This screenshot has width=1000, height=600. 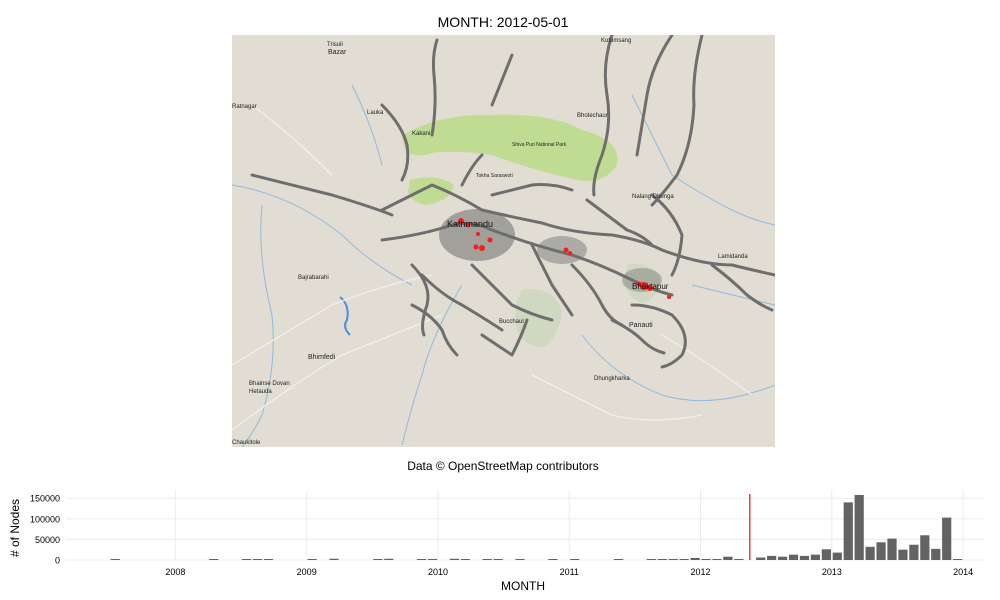 What do you see at coordinates (15, 528) in the screenshot?
I see `y-axis-label: # of Nodes` at bounding box center [15, 528].